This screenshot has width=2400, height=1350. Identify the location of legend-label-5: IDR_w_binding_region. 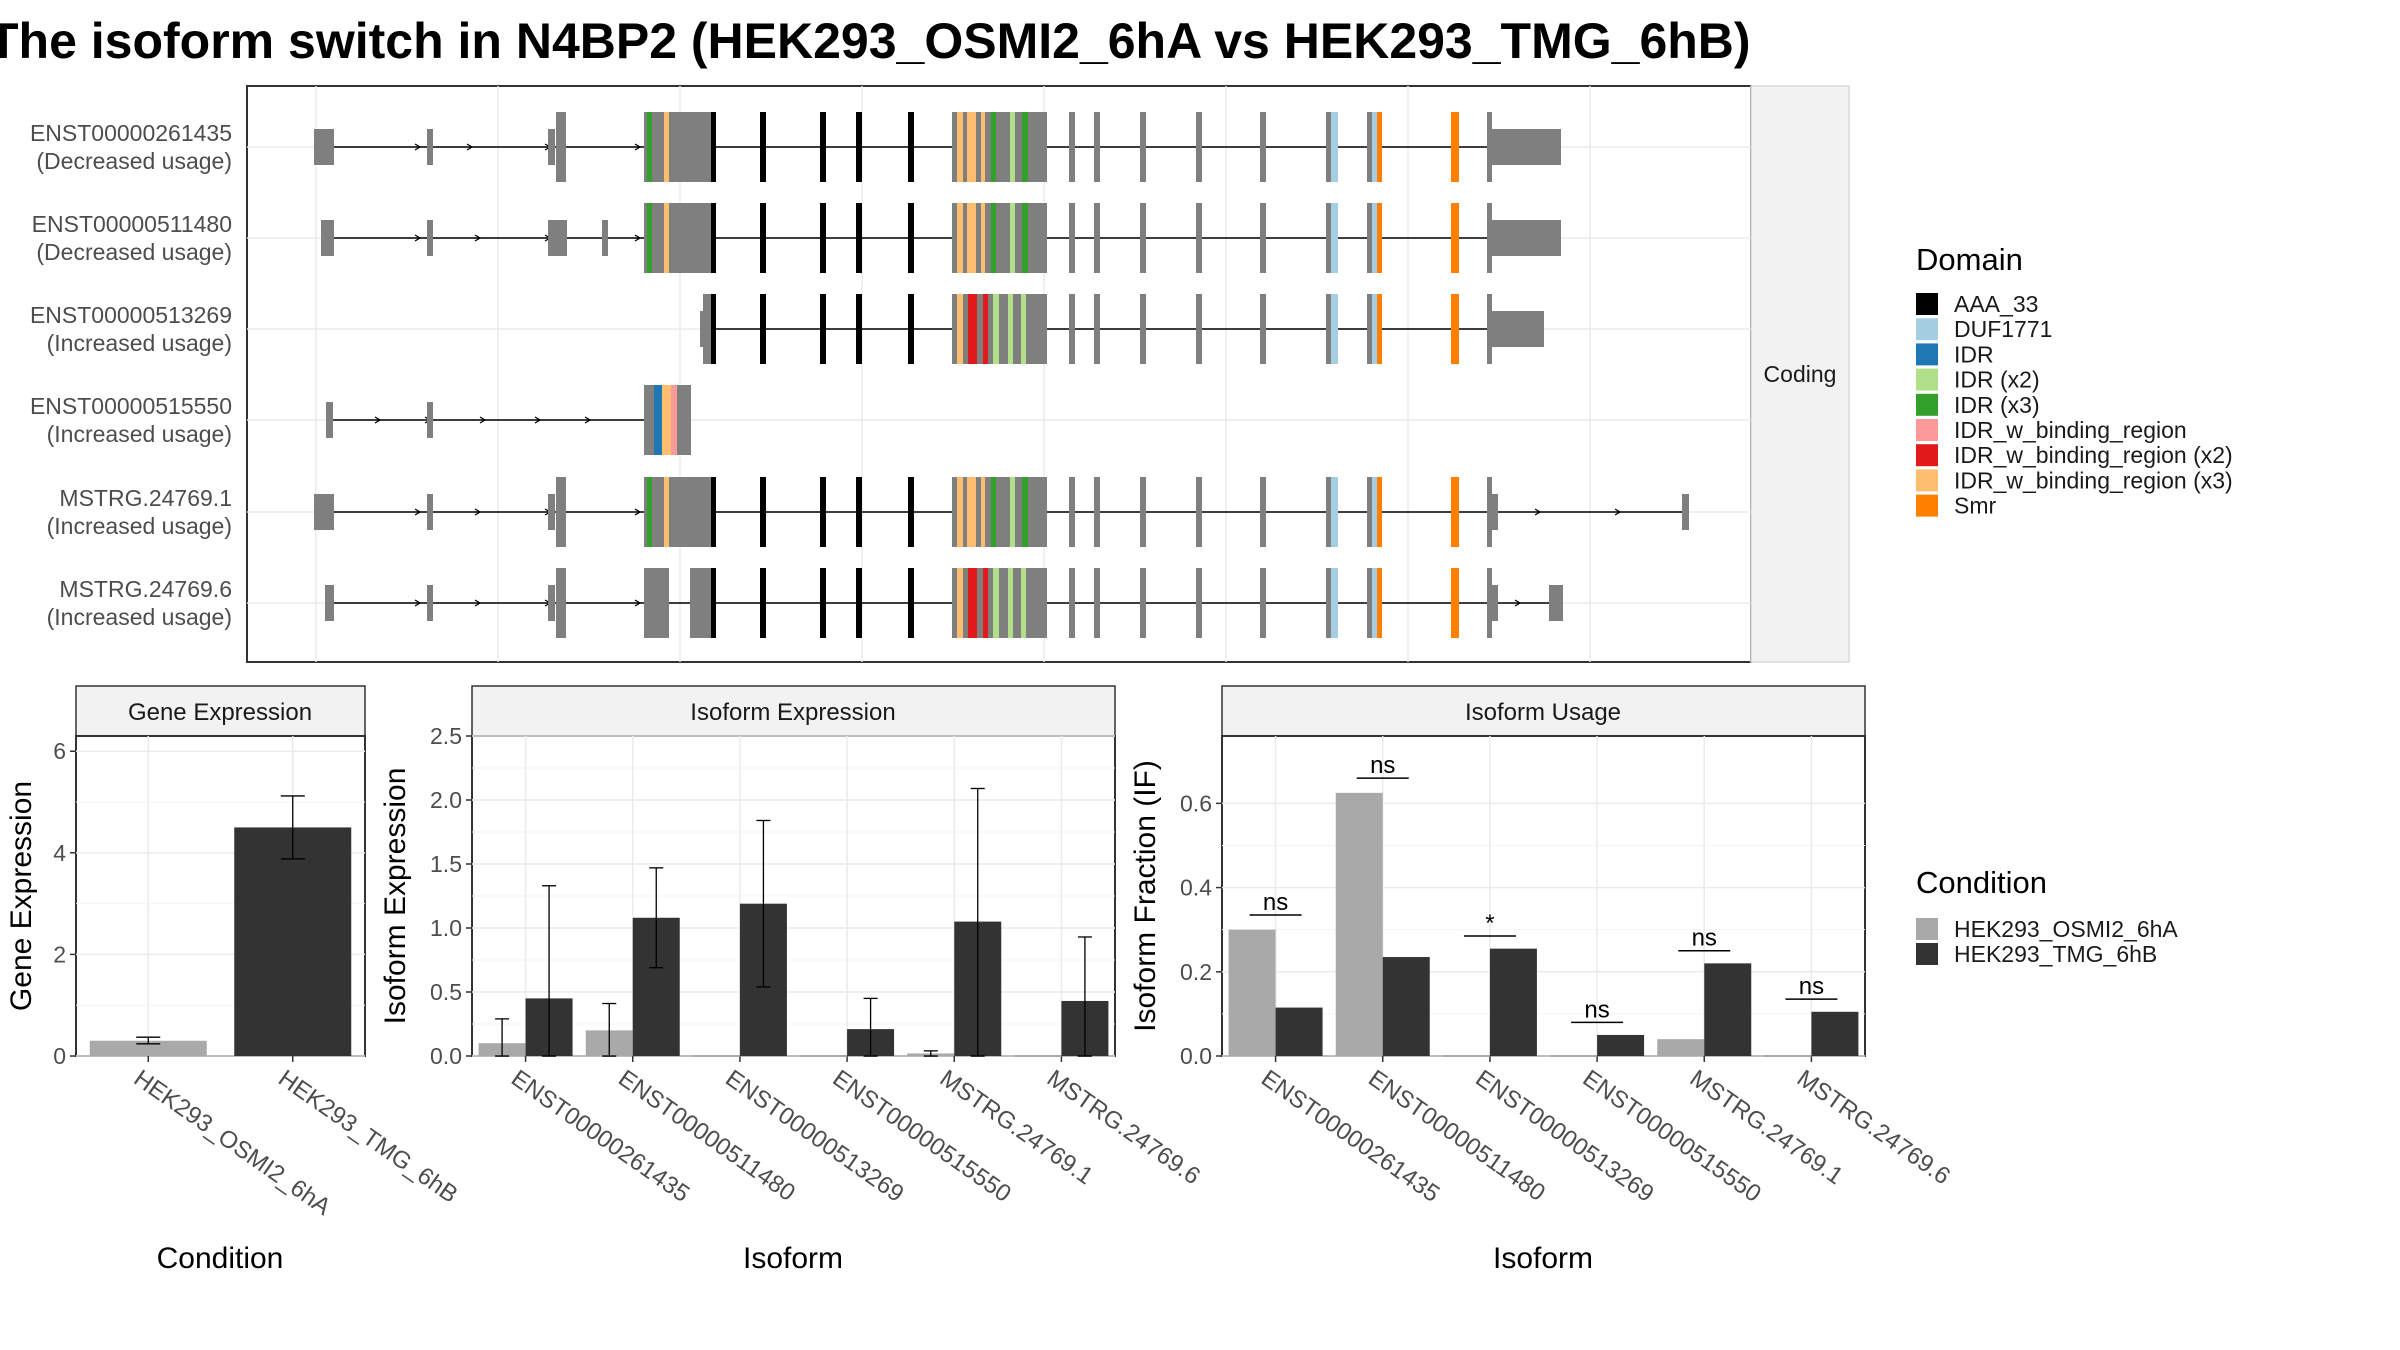
(2070, 430).